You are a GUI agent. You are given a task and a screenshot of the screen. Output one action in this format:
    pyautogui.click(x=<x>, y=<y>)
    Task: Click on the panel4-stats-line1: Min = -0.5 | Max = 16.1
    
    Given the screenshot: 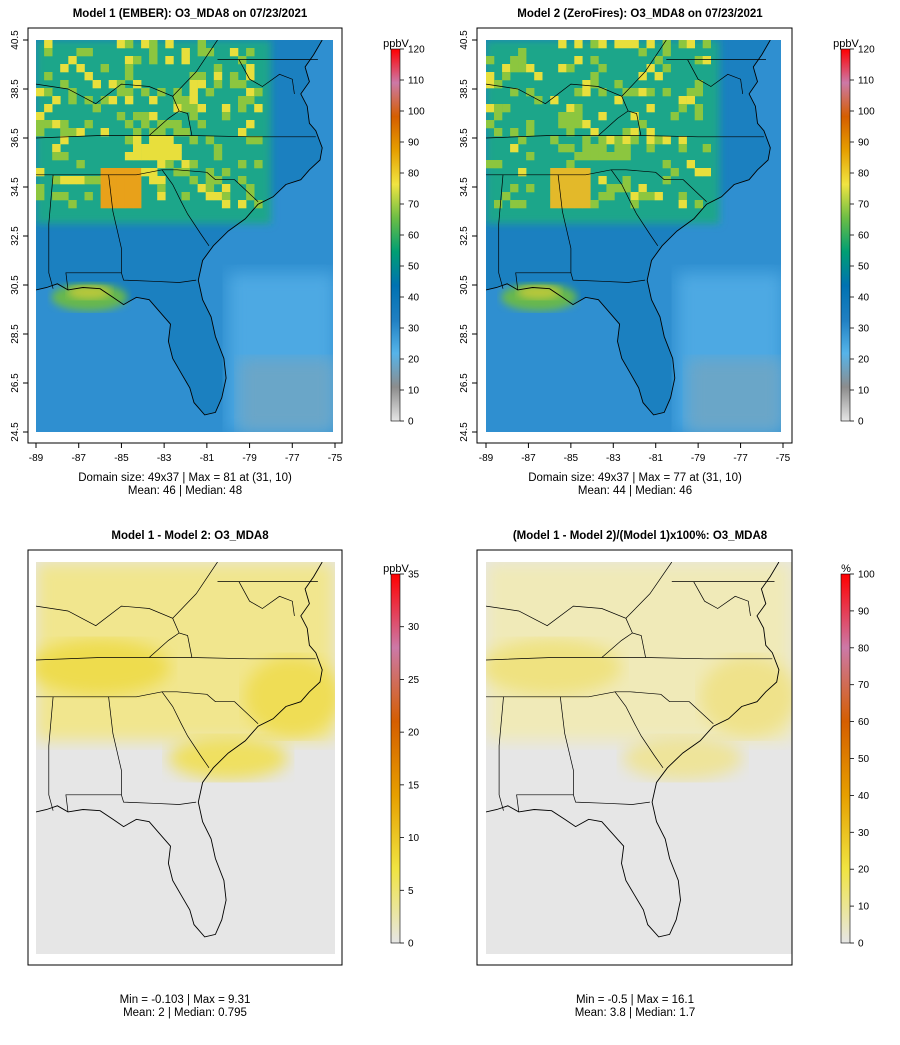 What is the action you would take?
    pyautogui.click(x=635, y=1000)
    